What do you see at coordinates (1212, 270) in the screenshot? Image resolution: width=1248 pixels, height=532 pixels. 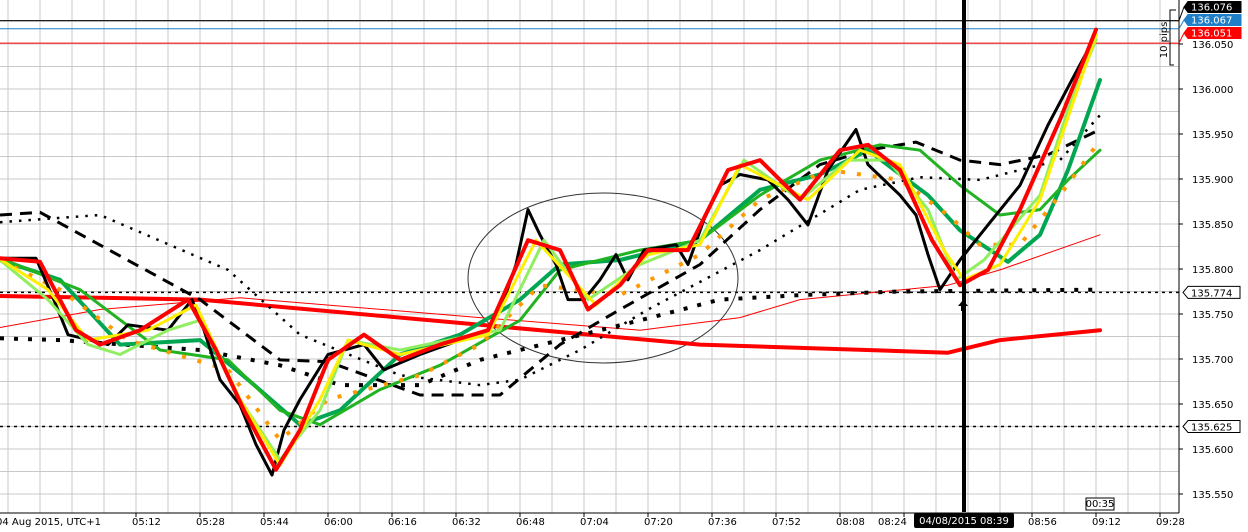 I see `y-tick-label: 135.800` at bounding box center [1212, 270].